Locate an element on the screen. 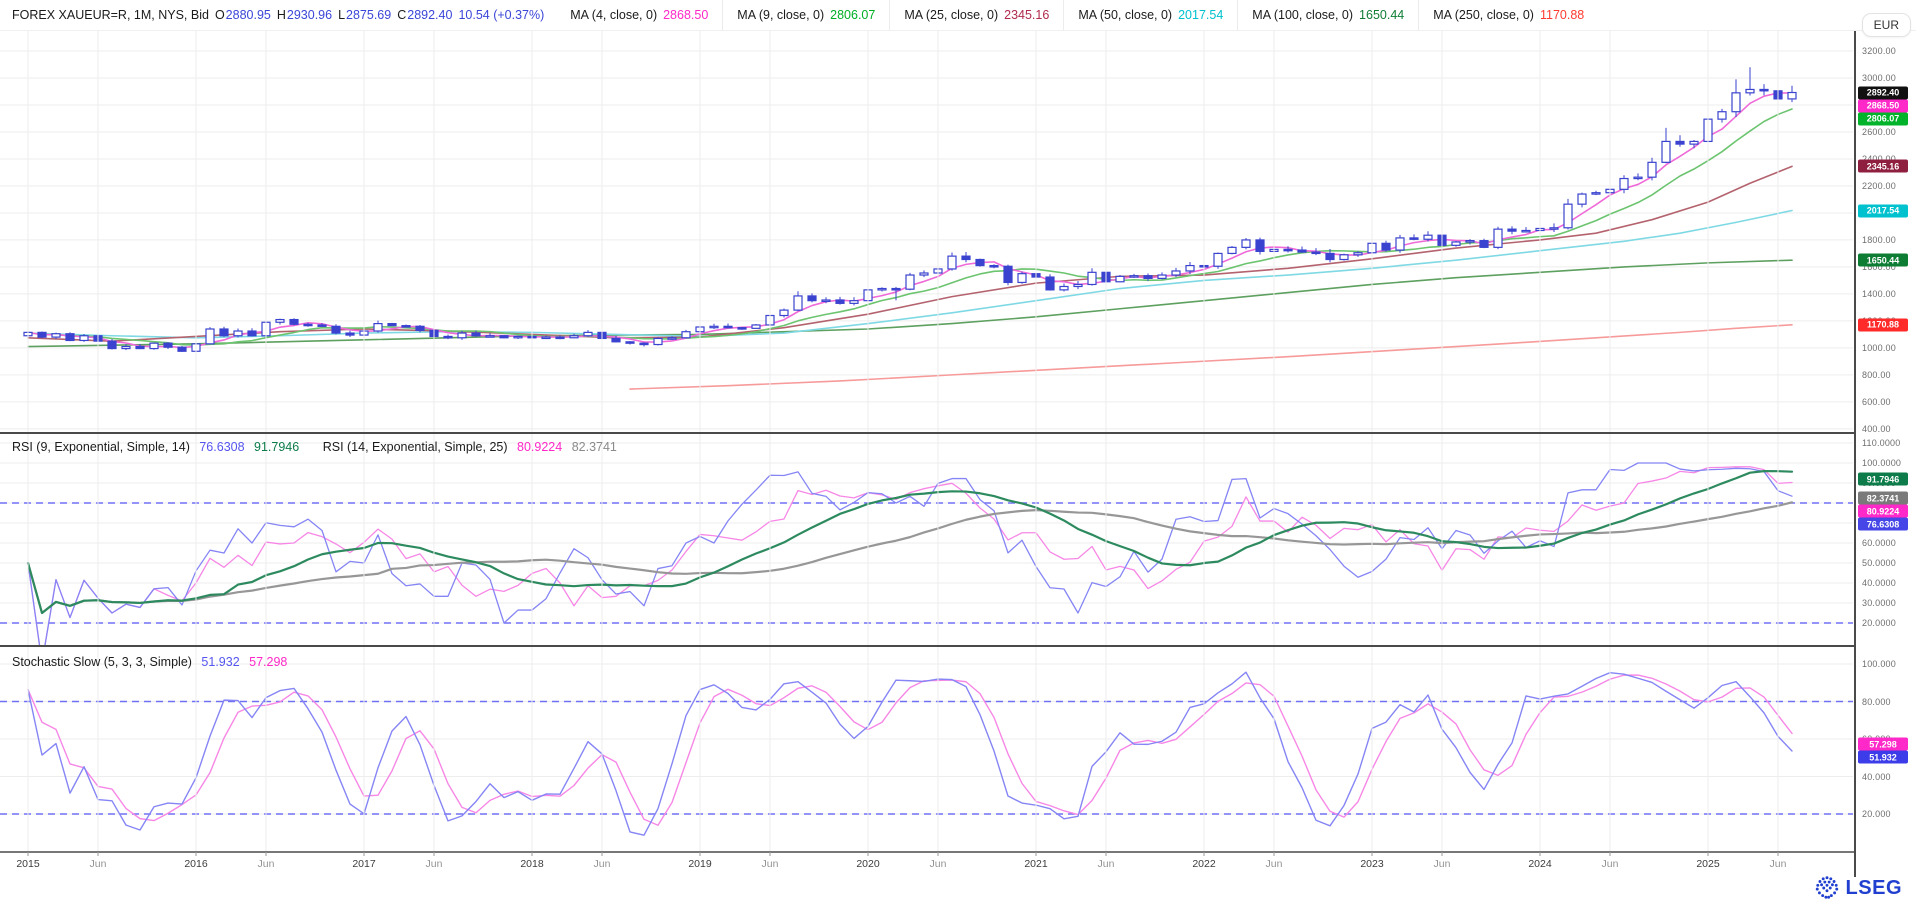  ma-value: 1170.88 is located at coordinates (1562, 15).